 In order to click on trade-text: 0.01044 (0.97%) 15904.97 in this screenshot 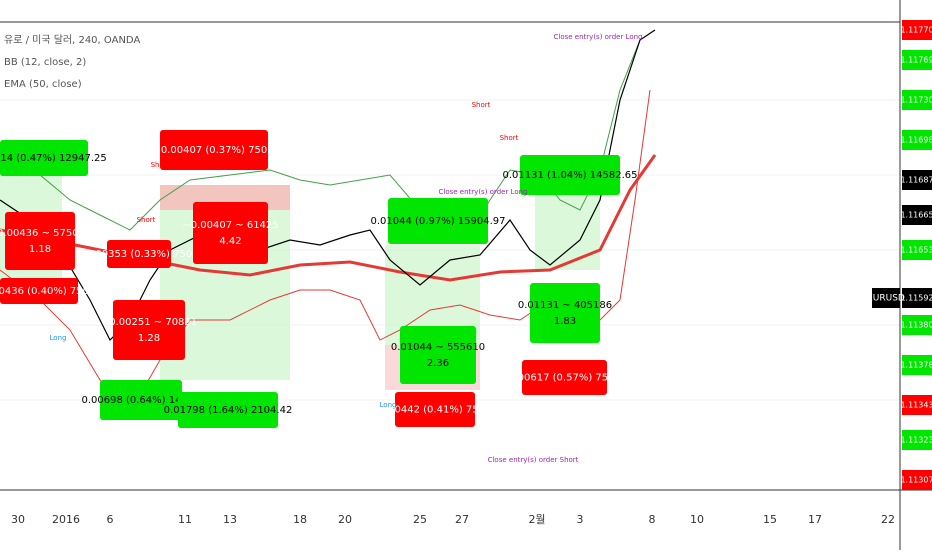, I will do `click(438, 221)`.